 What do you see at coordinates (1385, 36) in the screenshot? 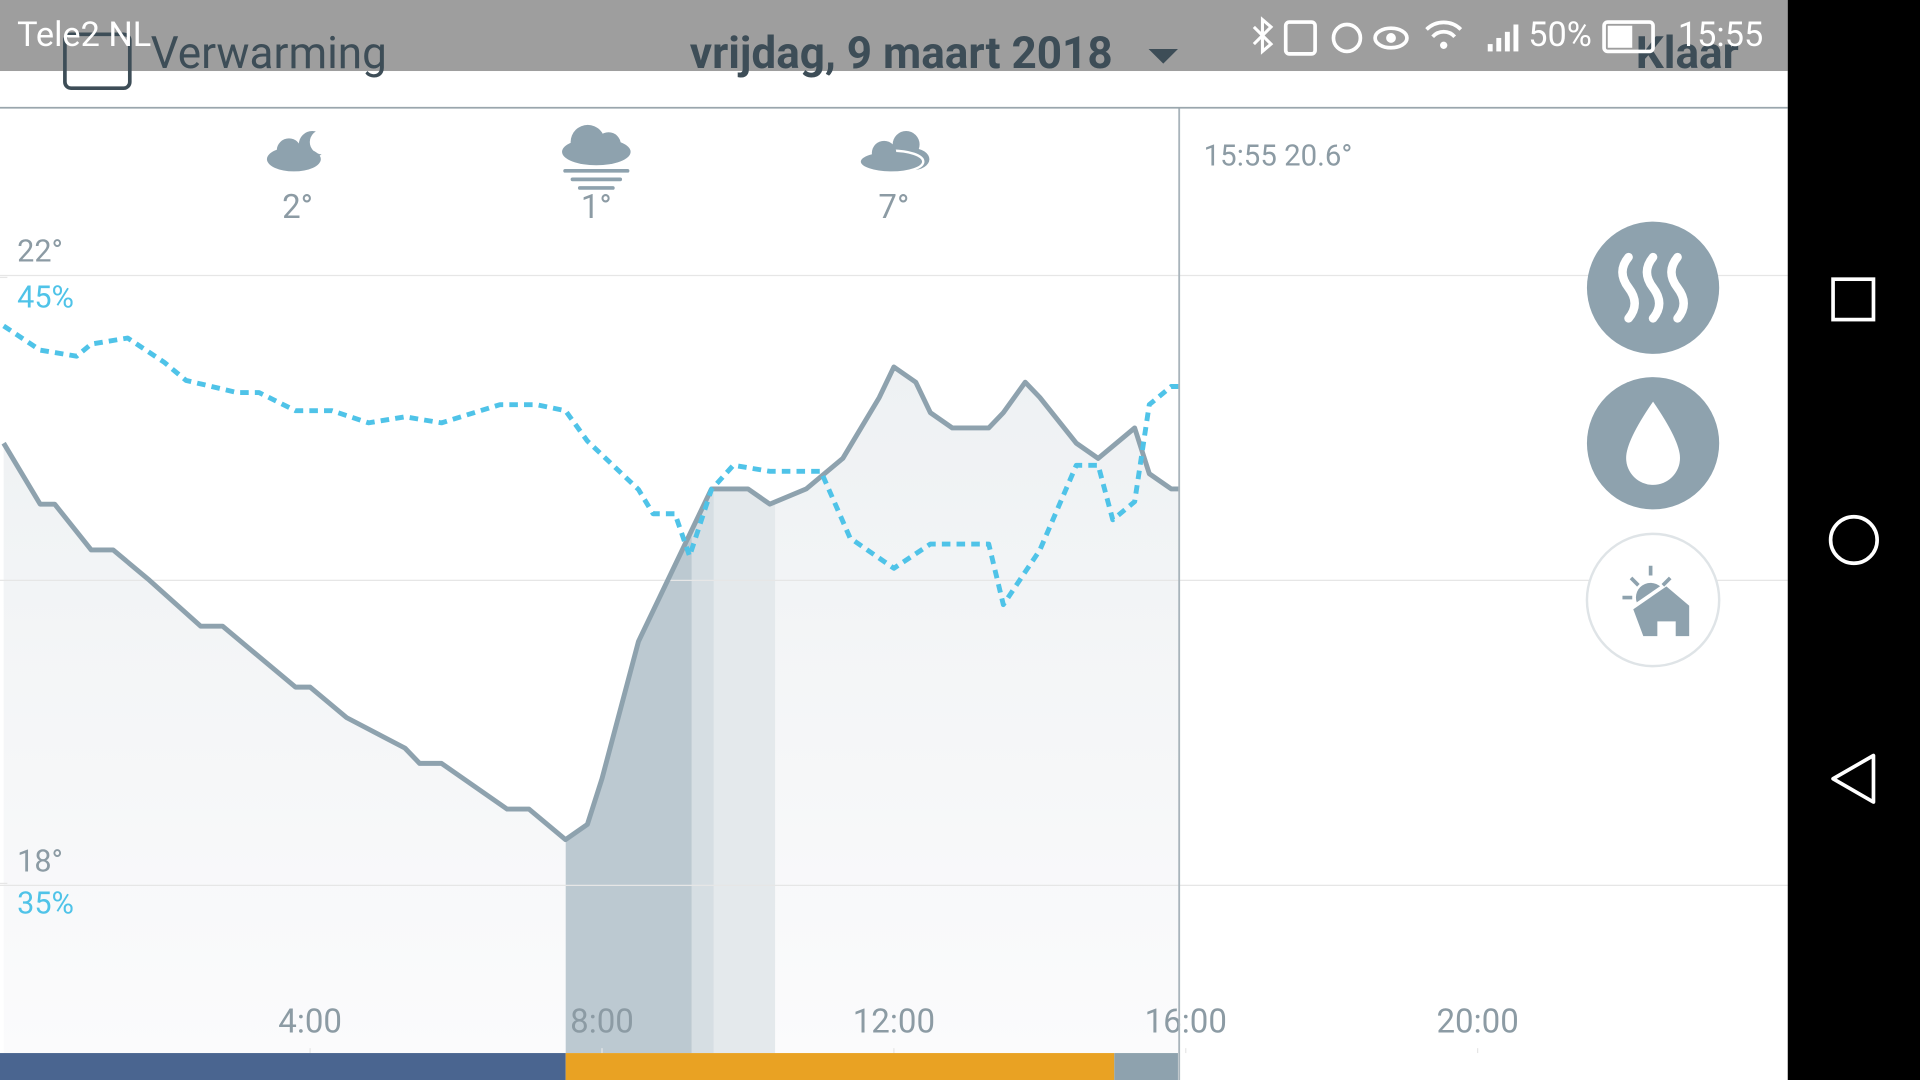
I see `status-icons` at bounding box center [1385, 36].